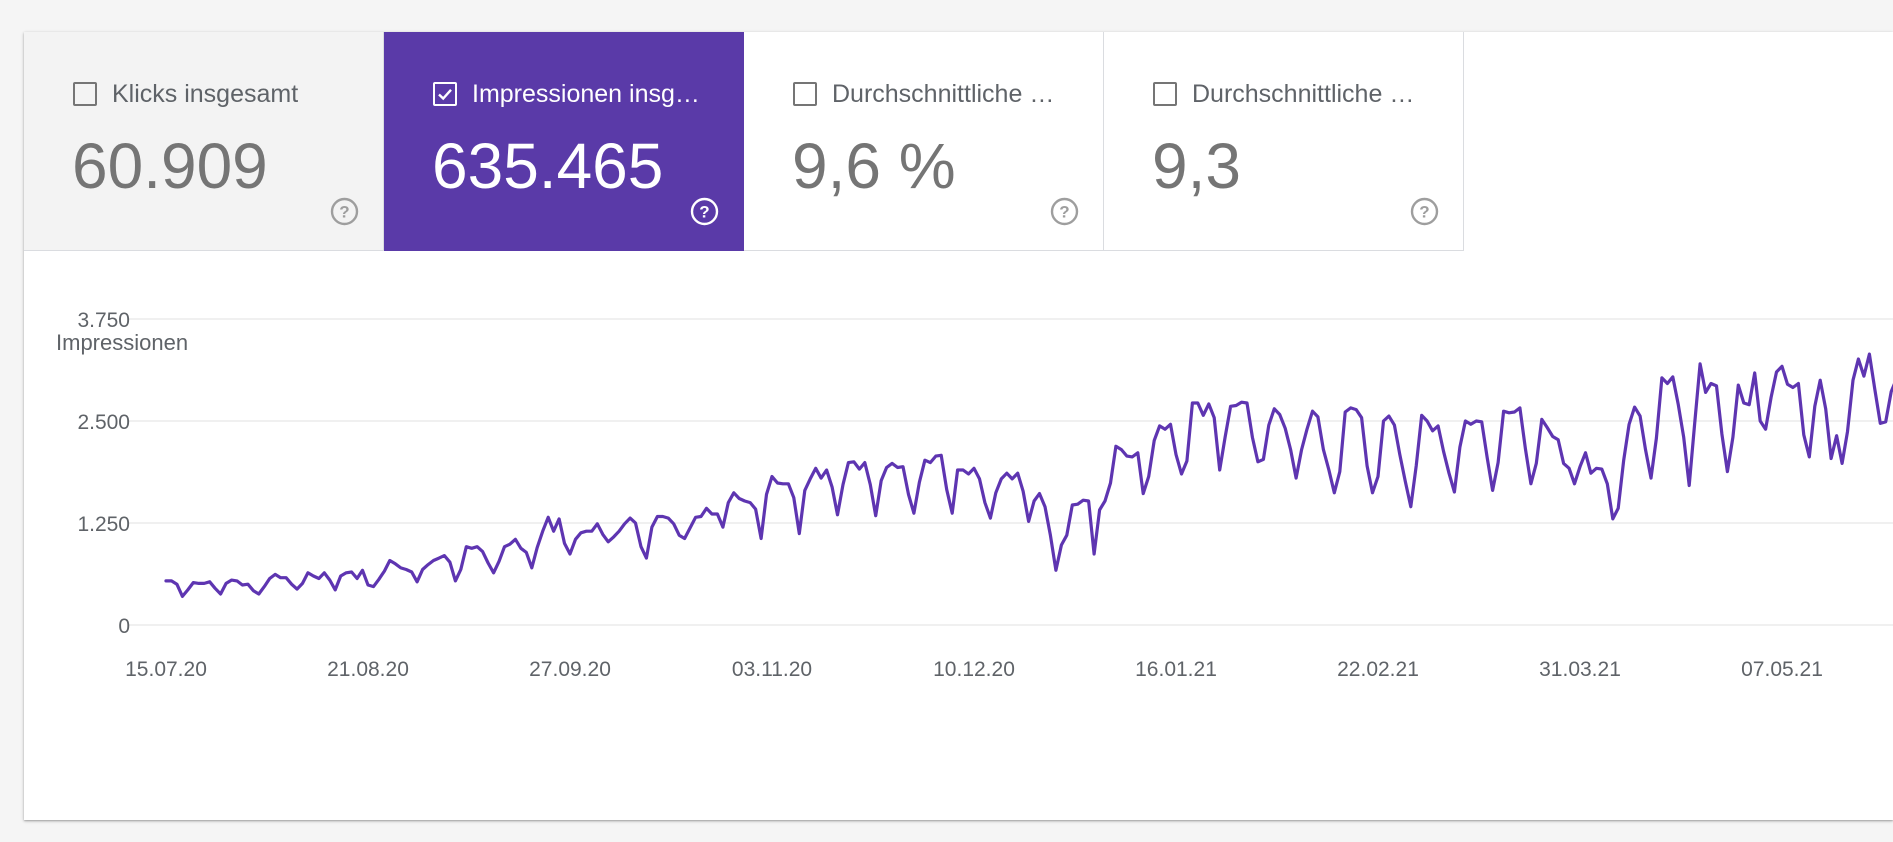  Describe the element at coordinates (805, 94) in the screenshot. I see `ctr-checkbox` at that location.